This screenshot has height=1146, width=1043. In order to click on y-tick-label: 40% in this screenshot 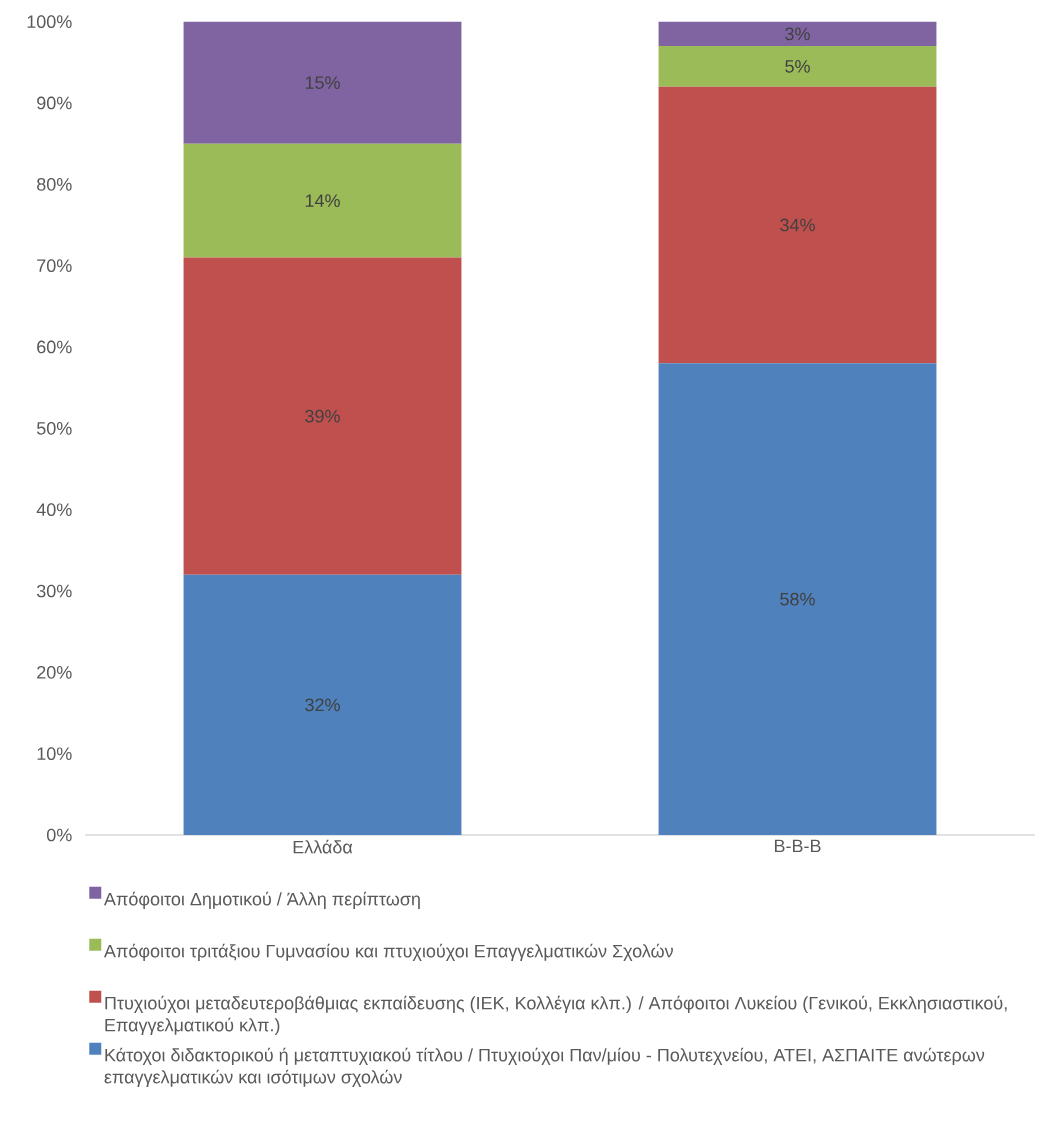, I will do `click(54, 510)`.